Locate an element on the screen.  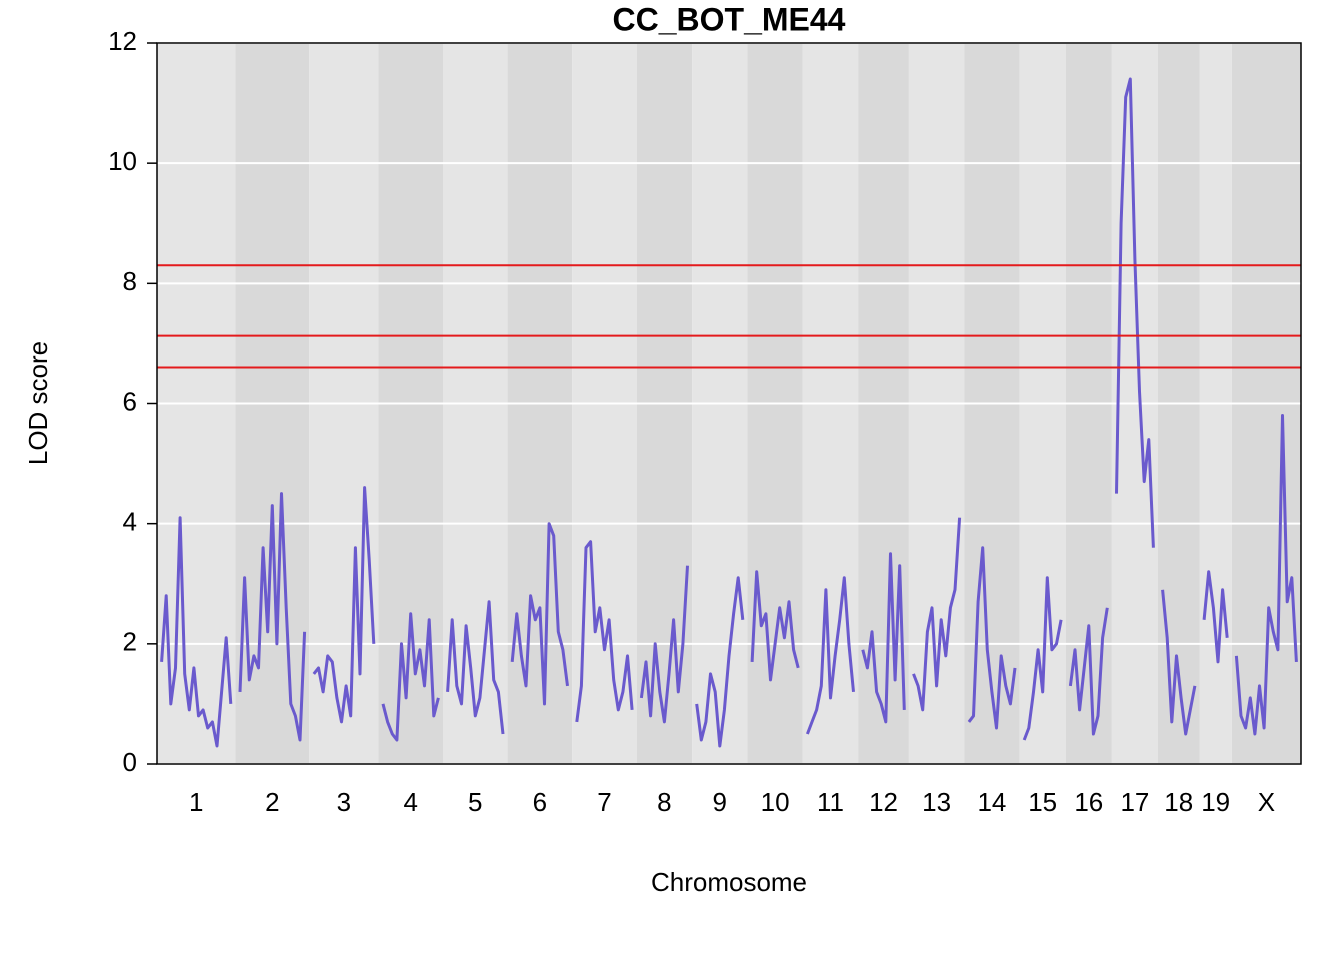
x-tick-label: 17 is located at coordinates (1134, 802).